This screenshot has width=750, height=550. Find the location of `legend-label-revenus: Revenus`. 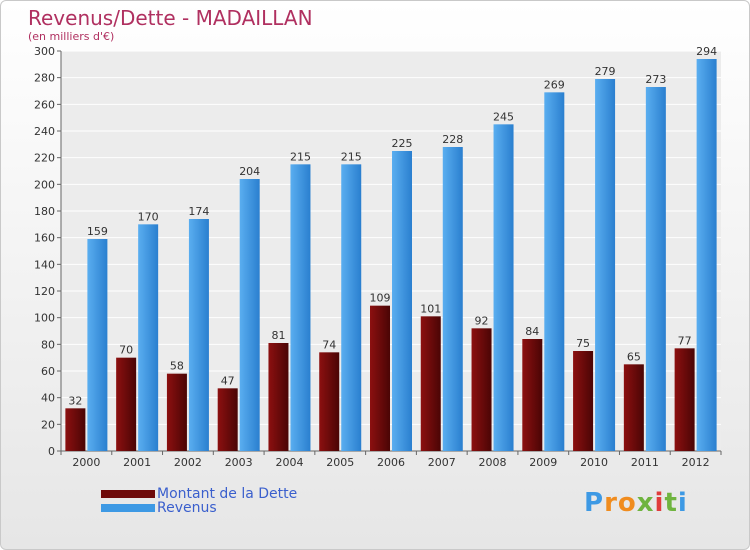

legend-label-revenus: Revenus is located at coordinates (187, 508).